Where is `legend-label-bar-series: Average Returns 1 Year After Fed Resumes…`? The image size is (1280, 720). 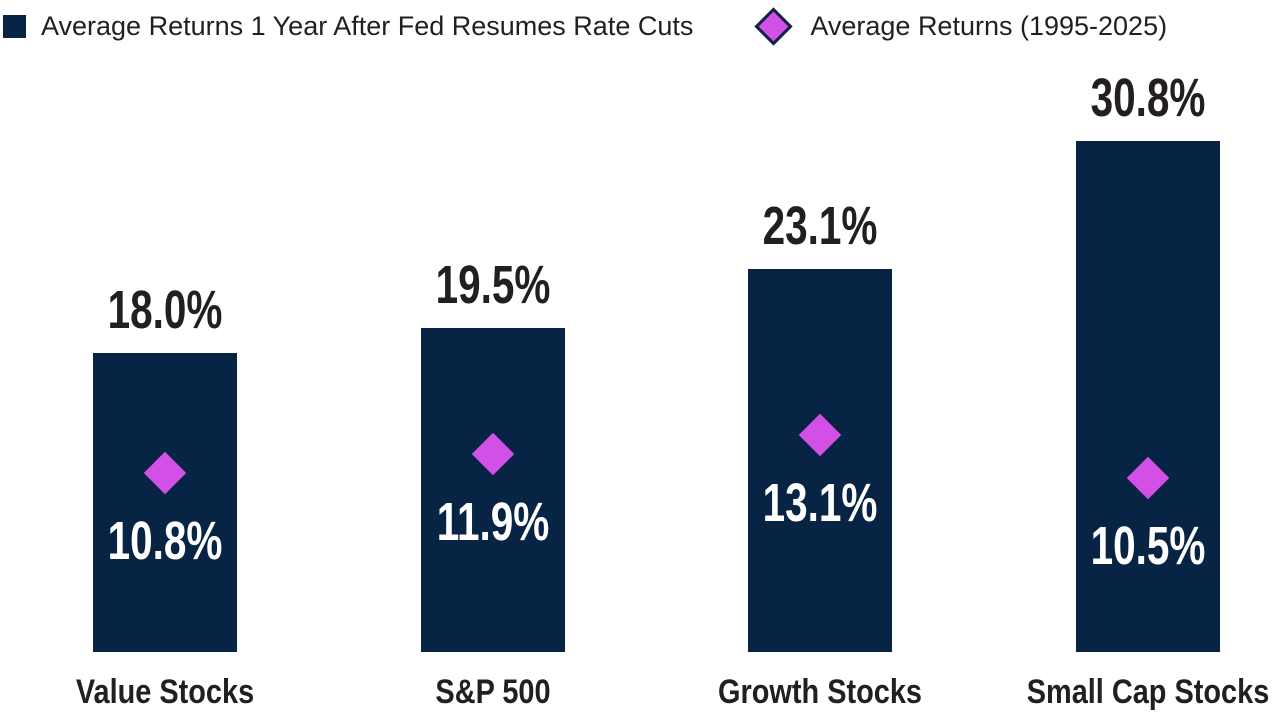
legend-label-bar-series: Average Returns 1 Year After Fed Resumes… is located at coordinates (367, 26).